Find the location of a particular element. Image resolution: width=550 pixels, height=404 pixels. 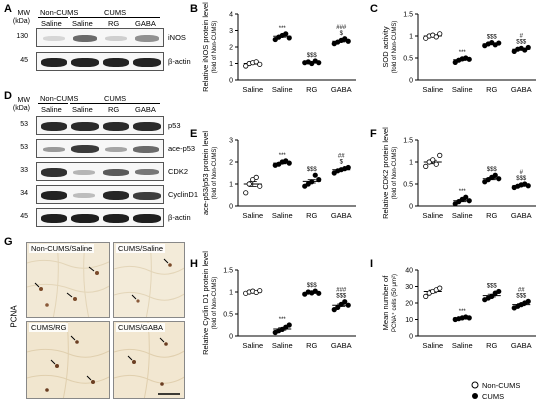

y-axis-label: Relative CDK2 protein level is located at coordinates (385, 173).